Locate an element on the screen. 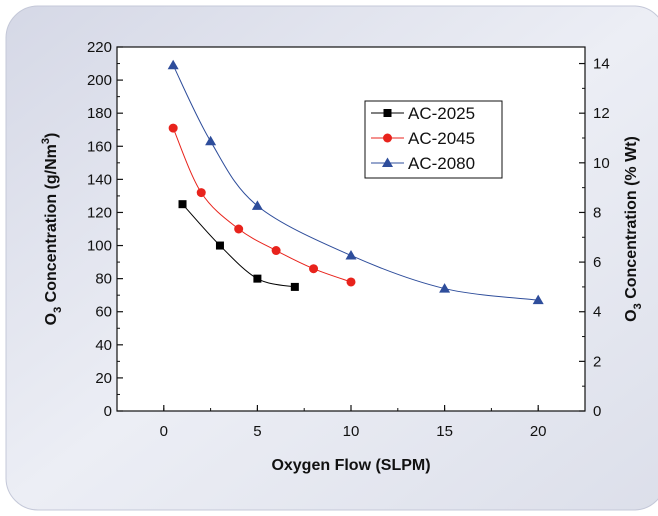 The height and width of the screenshot is (516, 658). legend-marker-AC-2080 is located at coordinates (387, 162).